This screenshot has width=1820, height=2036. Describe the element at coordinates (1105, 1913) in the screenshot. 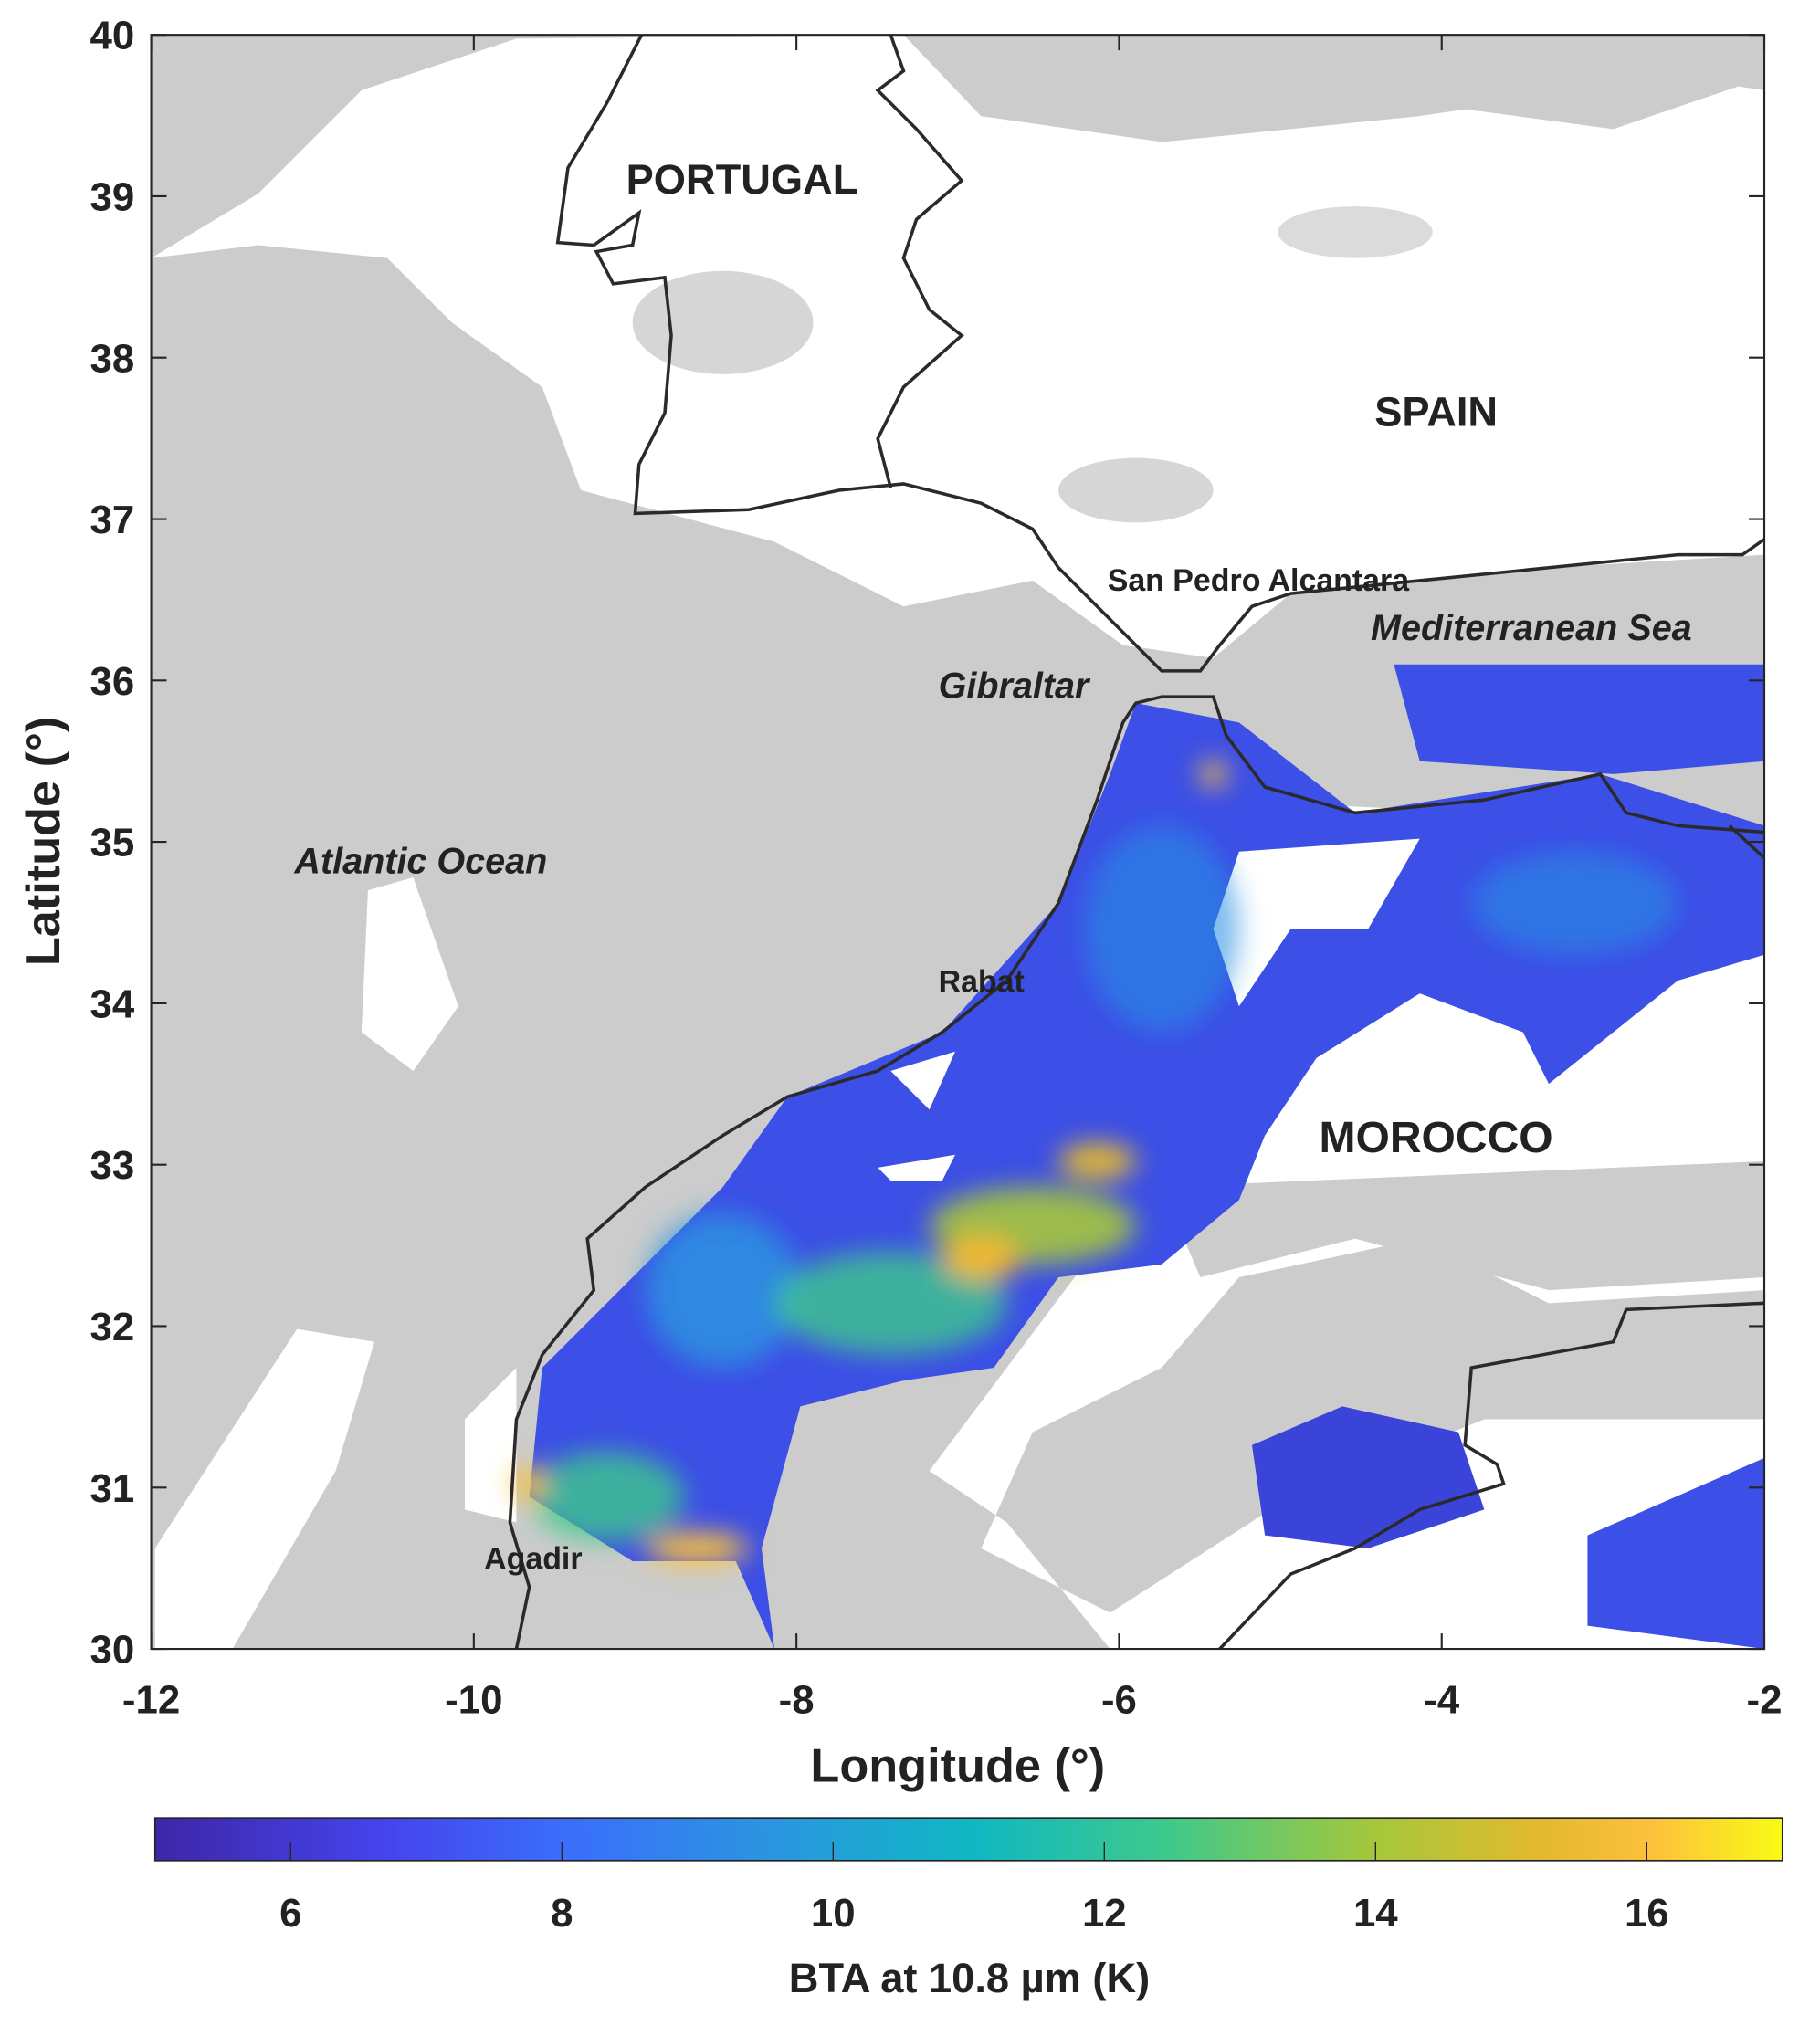

I see `colorbar-tick-label: 12` at that location.